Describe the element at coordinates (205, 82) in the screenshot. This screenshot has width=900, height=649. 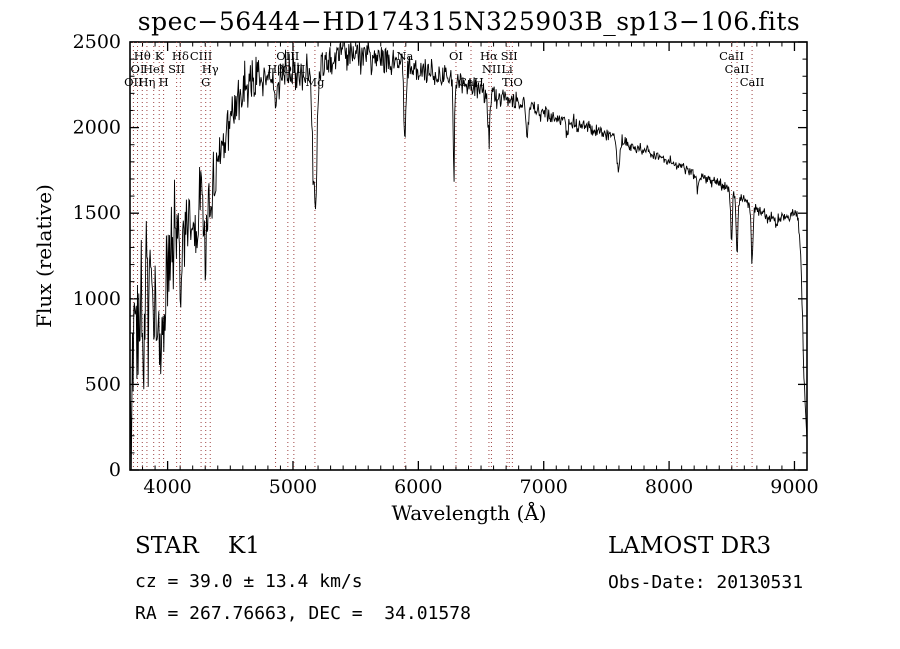
I see `spectral-line-label: G` at that location.